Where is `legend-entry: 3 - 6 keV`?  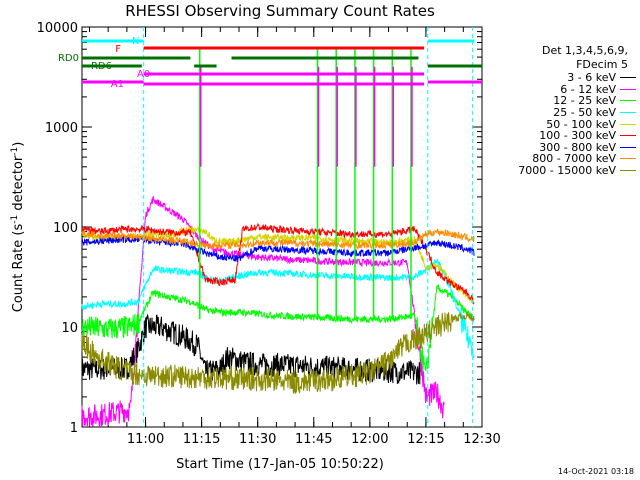
legend-entry: 3 - 6 keV is located at coordinates (557, 78).